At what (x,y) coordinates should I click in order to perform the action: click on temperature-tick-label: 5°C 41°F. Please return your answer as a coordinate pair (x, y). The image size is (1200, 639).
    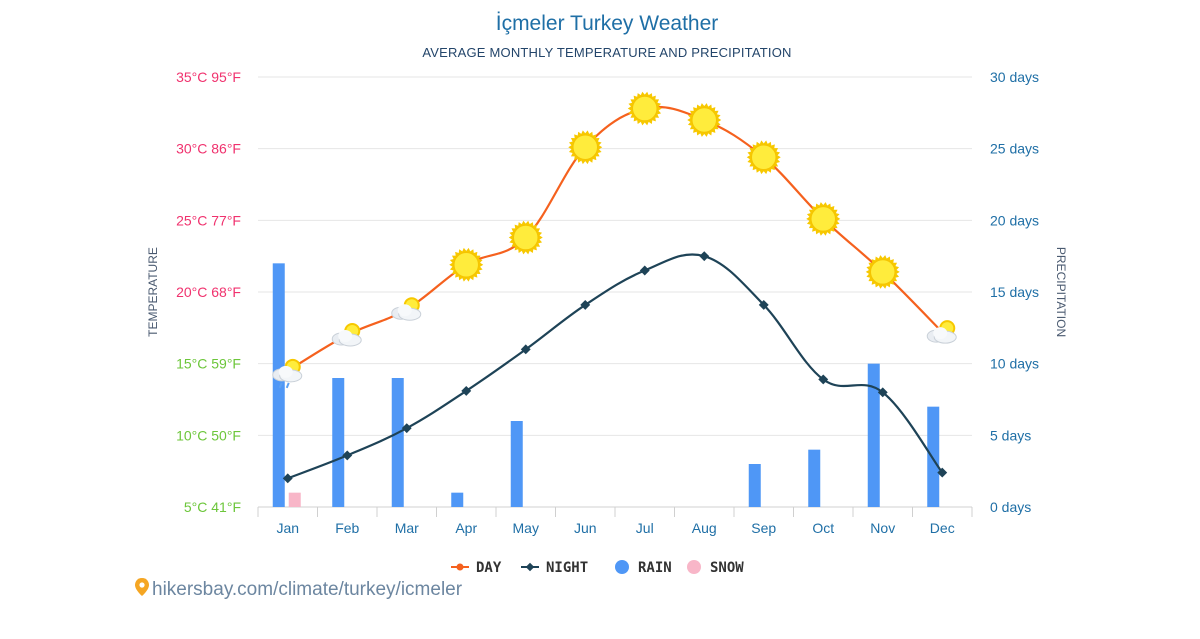
    Looking at the image, I should click on (212, 507).